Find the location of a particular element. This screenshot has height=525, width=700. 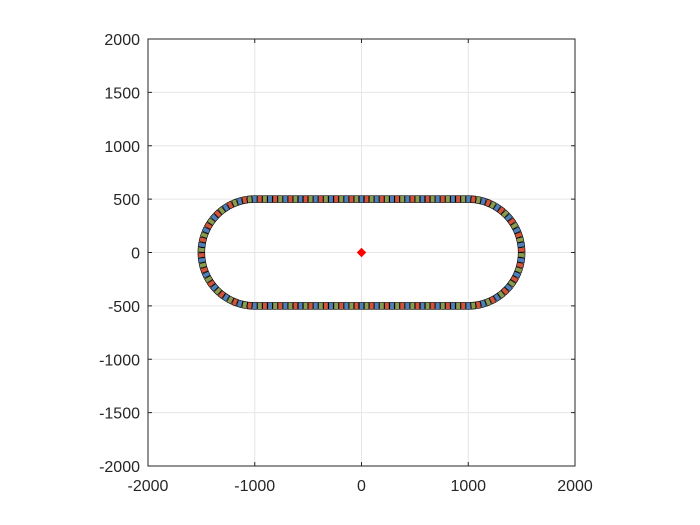

vehicle-ring is located at coordinates (361, 252).